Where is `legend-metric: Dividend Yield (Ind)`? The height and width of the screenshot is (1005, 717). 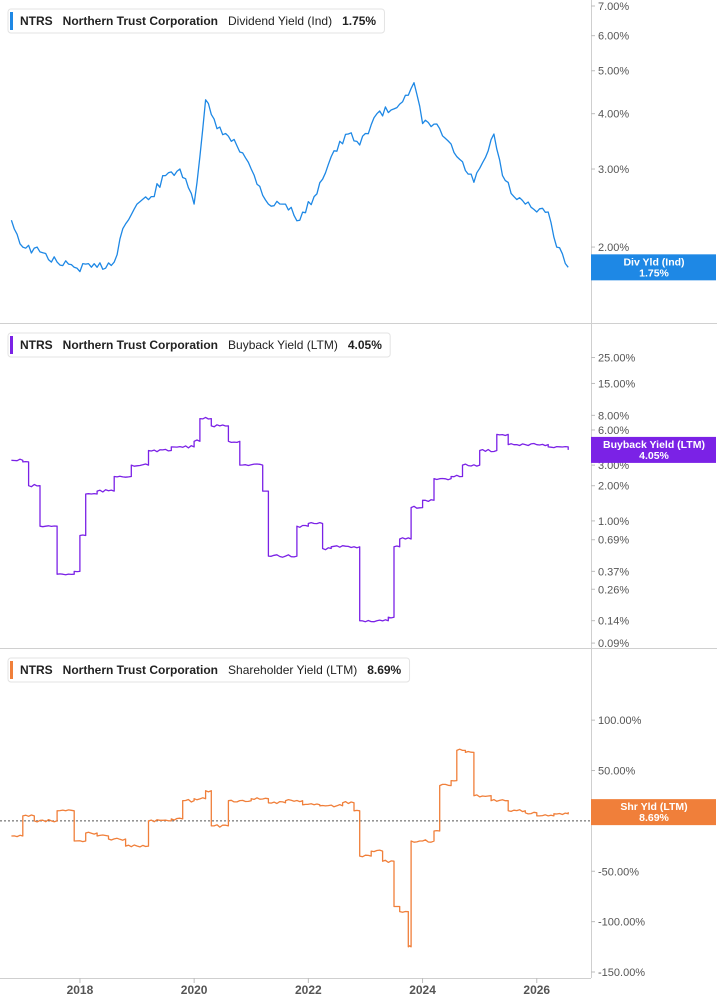
legend-metric: Dividend Yield (Ind) is located at coordinates (275, 21).